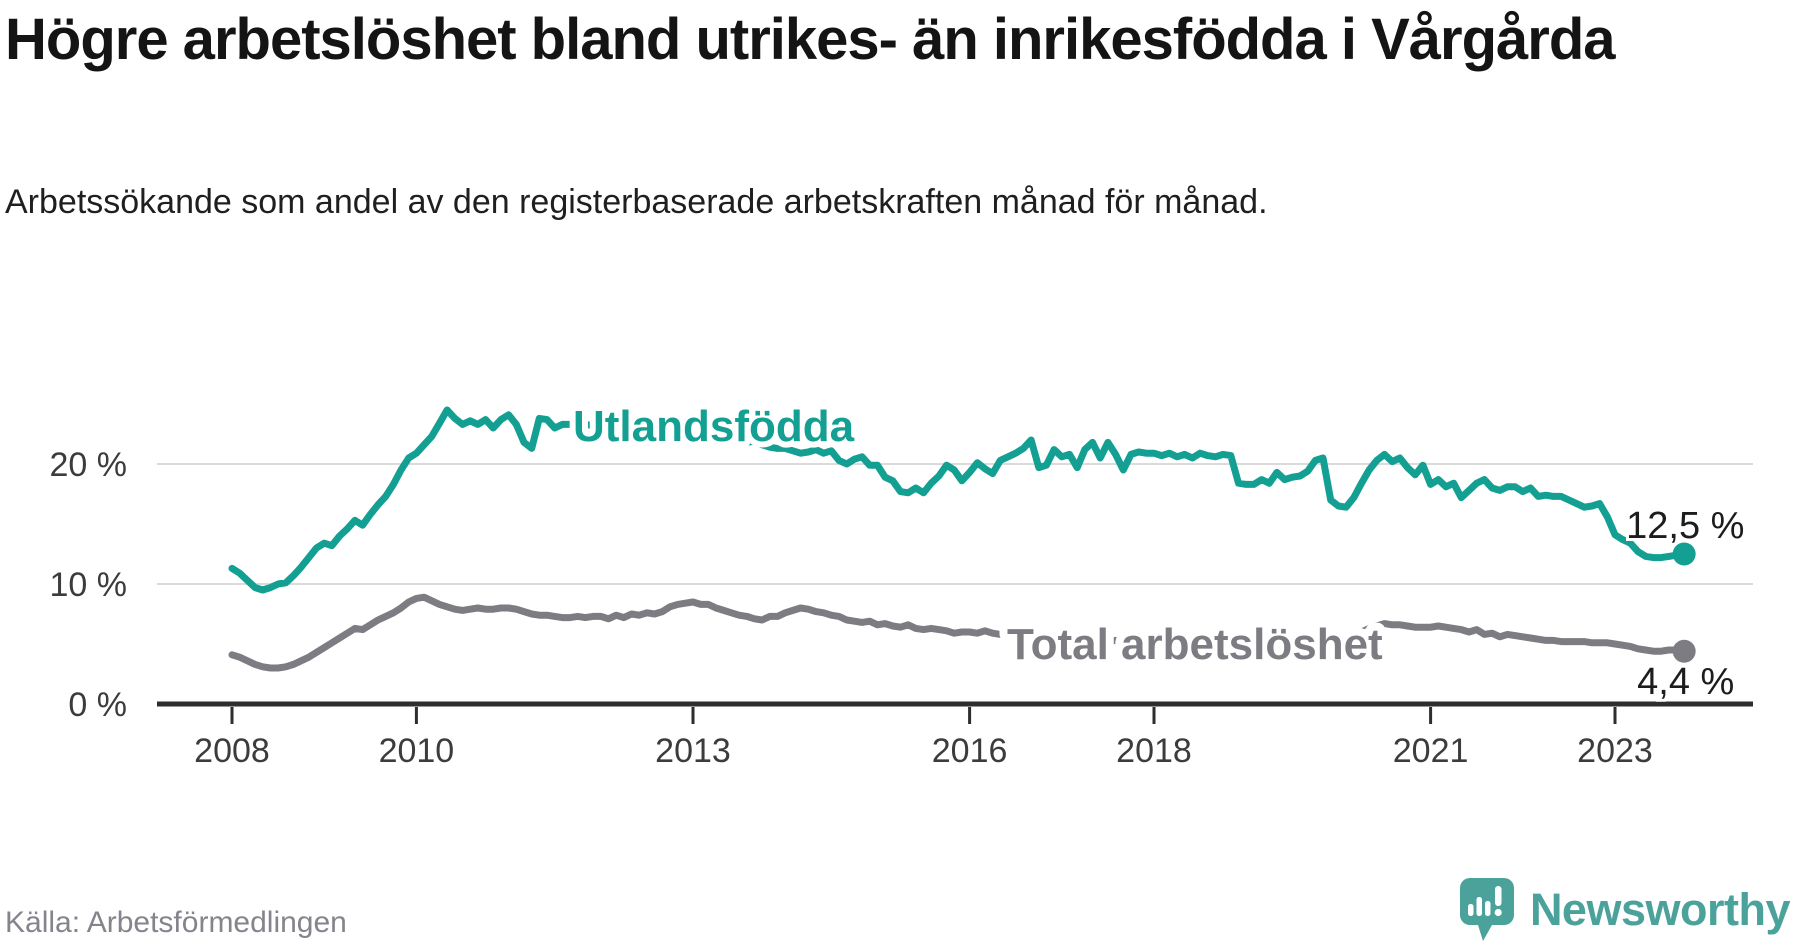 The width and height of the screenshot is (1800, 948). What do you see at coordinates (97, 705) in the screenshot?
I see `y-axis-label-0: 0 %` at bounding box center [97, 705].